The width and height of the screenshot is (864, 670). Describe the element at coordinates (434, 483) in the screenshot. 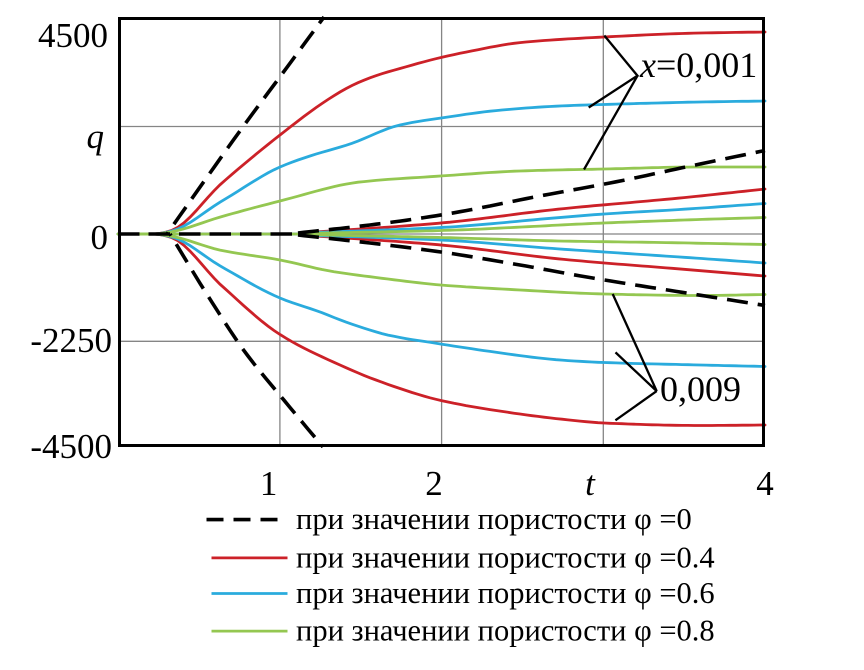

I see `svg-text: 2` at that location.